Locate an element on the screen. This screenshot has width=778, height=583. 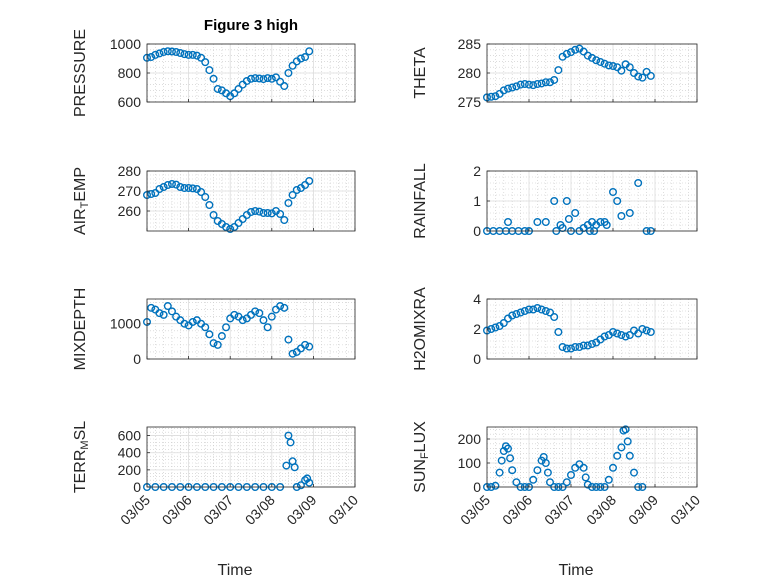
y-tick-label: 280 is located at coordinates (130, 171).